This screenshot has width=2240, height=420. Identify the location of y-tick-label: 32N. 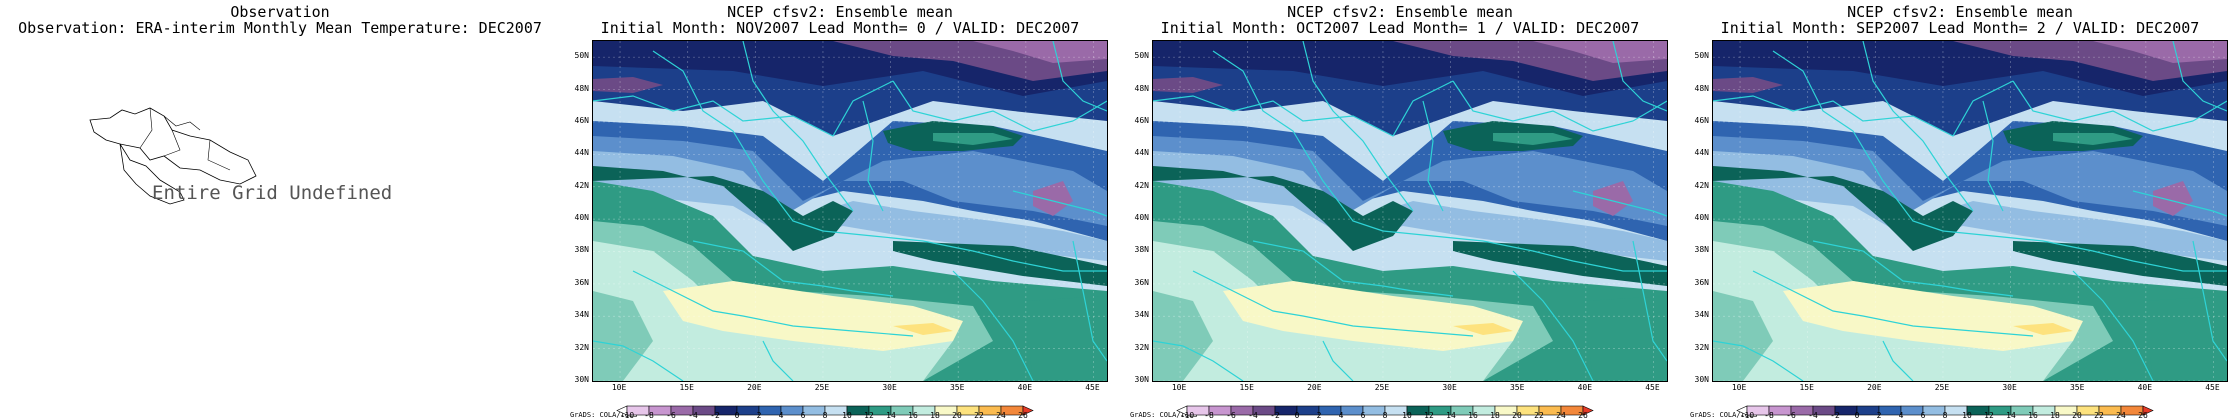
(1141, 347).